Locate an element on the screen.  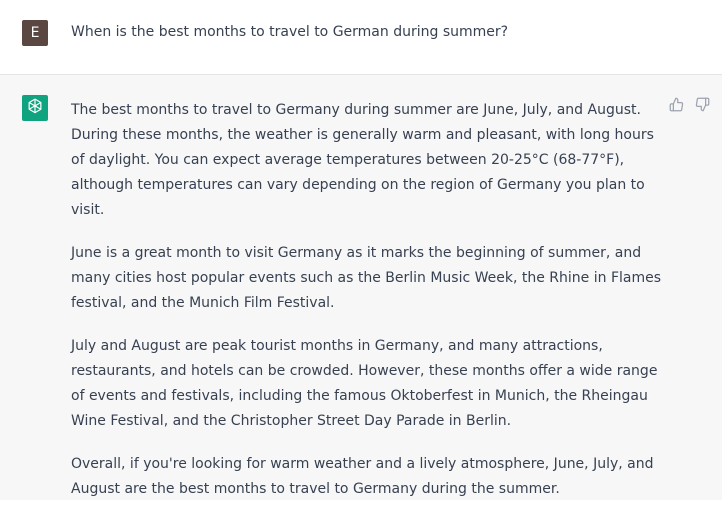
assistant-avatar is located at coordinates (35, 108).